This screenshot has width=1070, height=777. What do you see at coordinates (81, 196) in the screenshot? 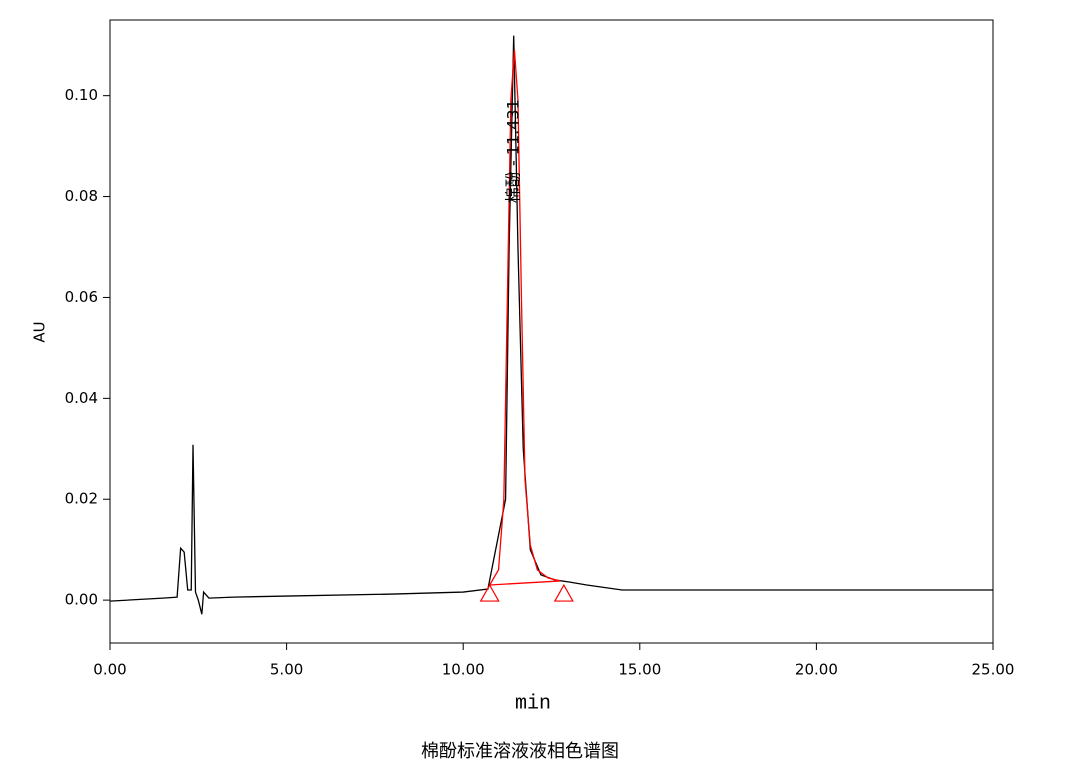
I see `y-tick-label: 0.08` at bounding box center [81, 196].